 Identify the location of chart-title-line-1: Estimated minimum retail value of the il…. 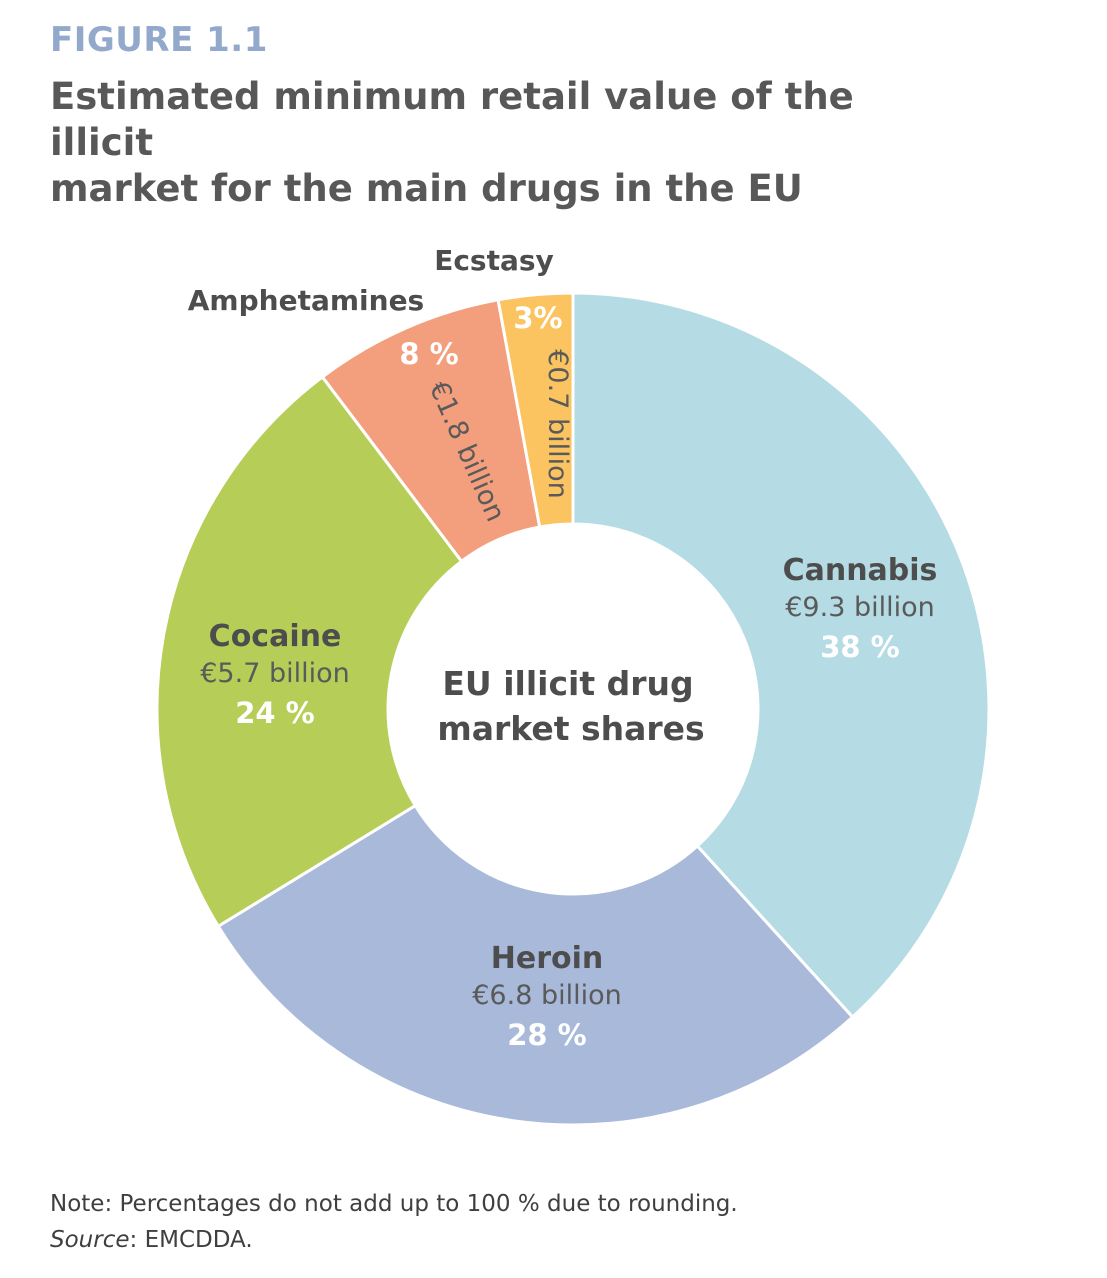
(452, 119).